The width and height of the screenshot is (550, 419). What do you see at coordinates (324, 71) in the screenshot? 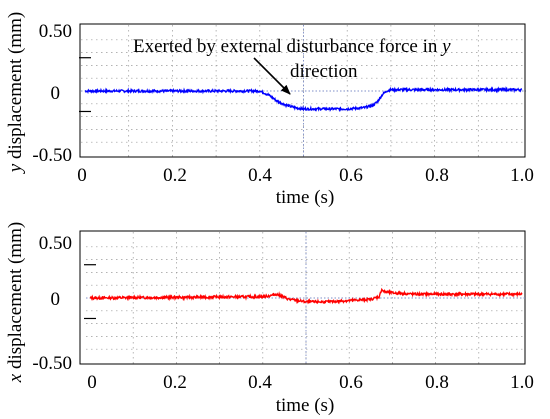
I see `annotation-line-2: direction` at bounding box center [324, 71].